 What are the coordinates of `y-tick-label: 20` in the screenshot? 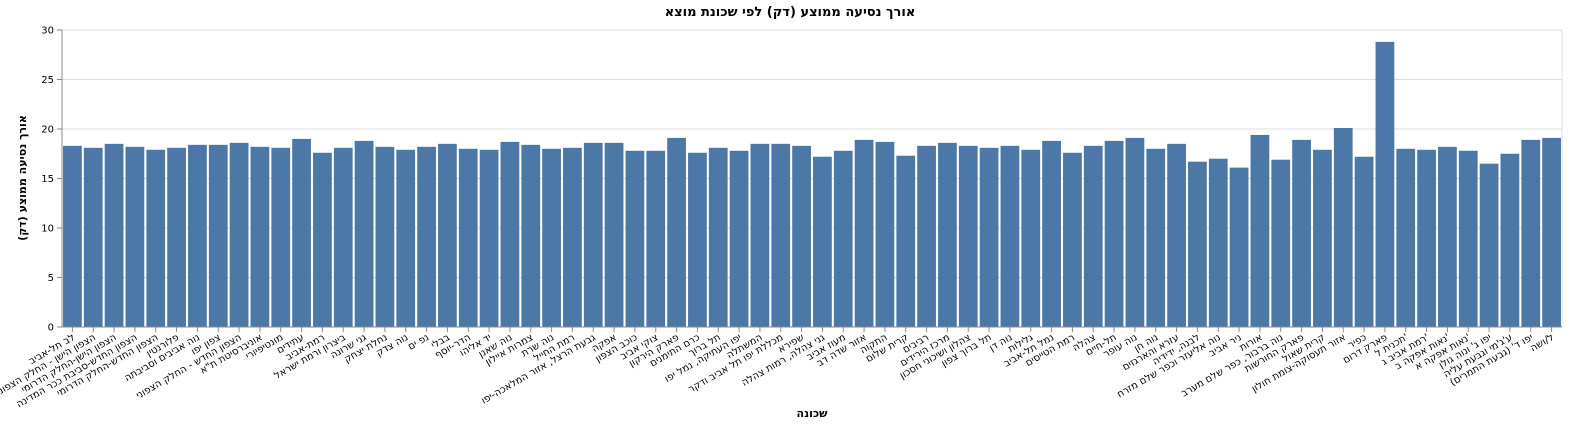 It's located at (47, 130).